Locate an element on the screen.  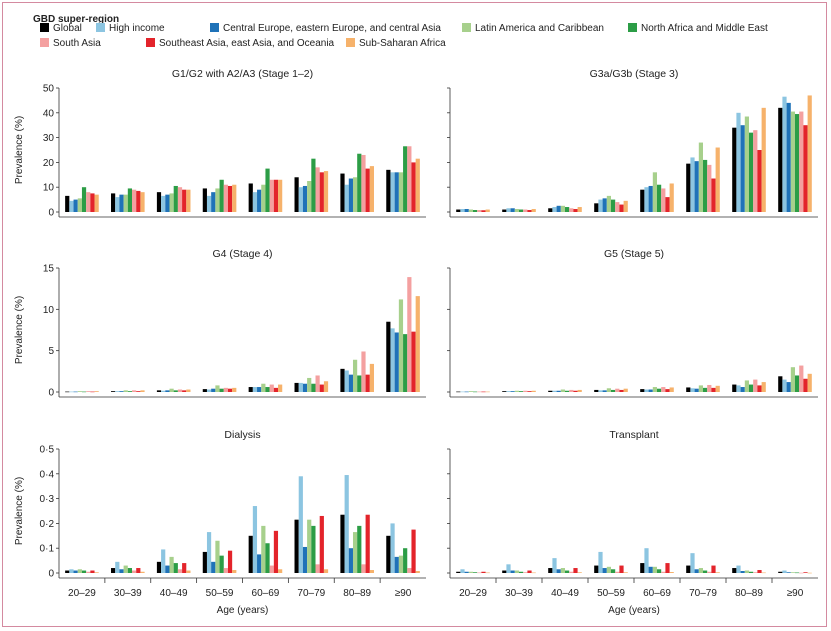
y-tick-label-0-3: 30 is located at coordinates (49, 138).